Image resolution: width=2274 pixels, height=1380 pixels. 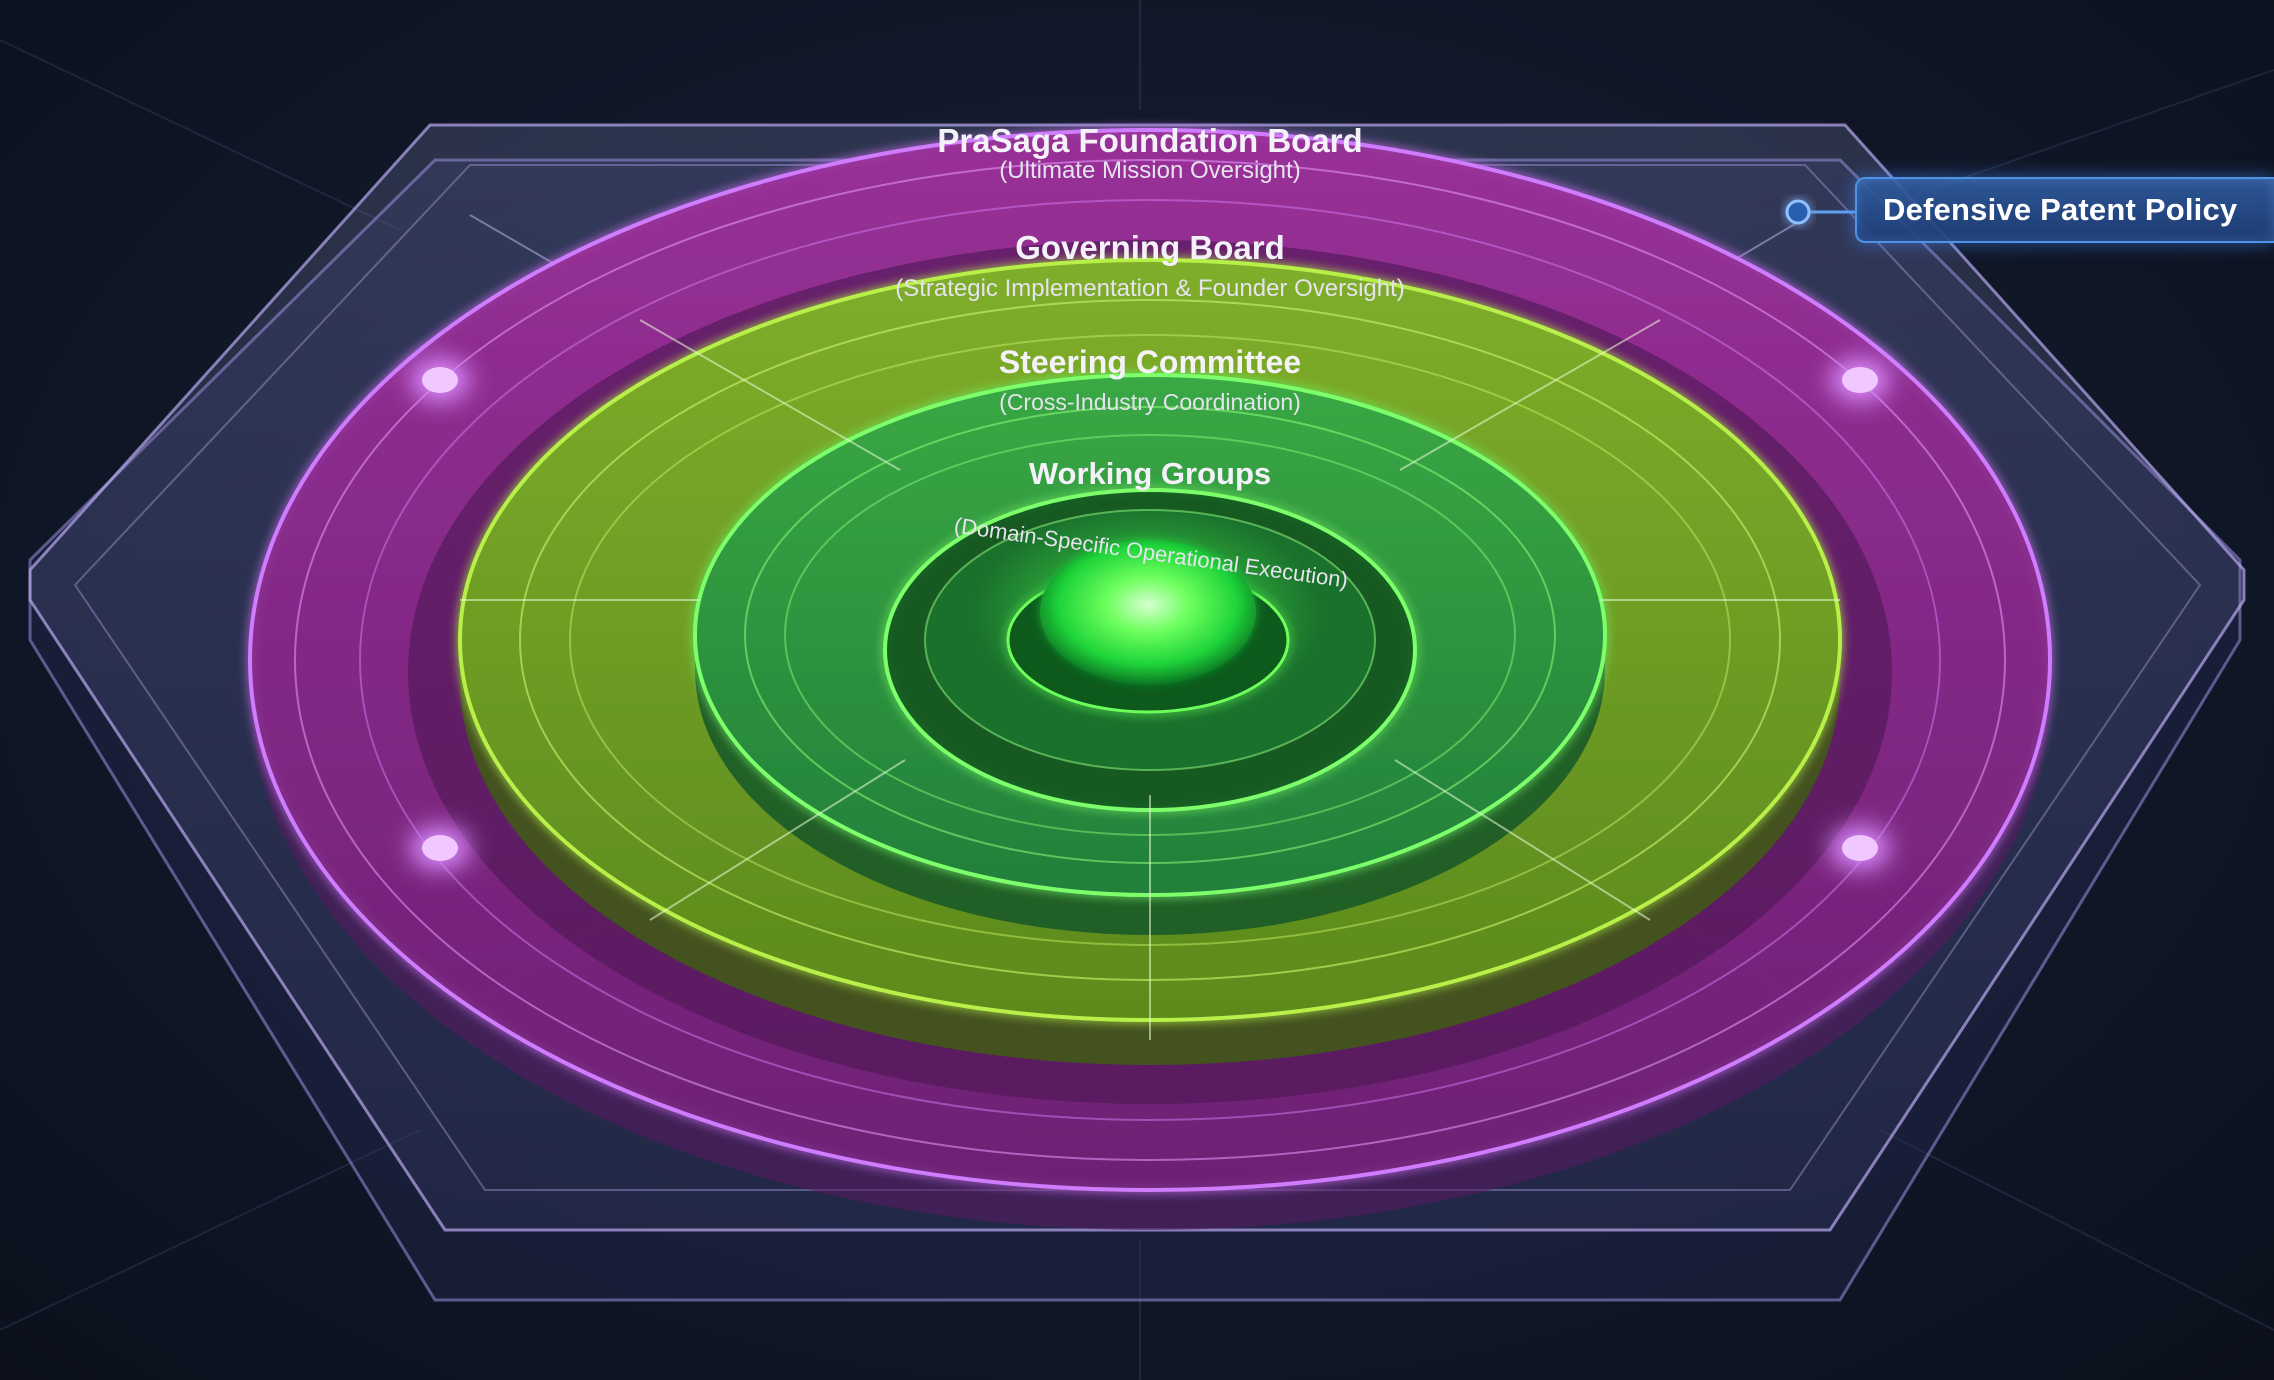 I want to click on defensive-patent-policy-callout: Defensive Patent Policy, so click(x=2064, y=210).